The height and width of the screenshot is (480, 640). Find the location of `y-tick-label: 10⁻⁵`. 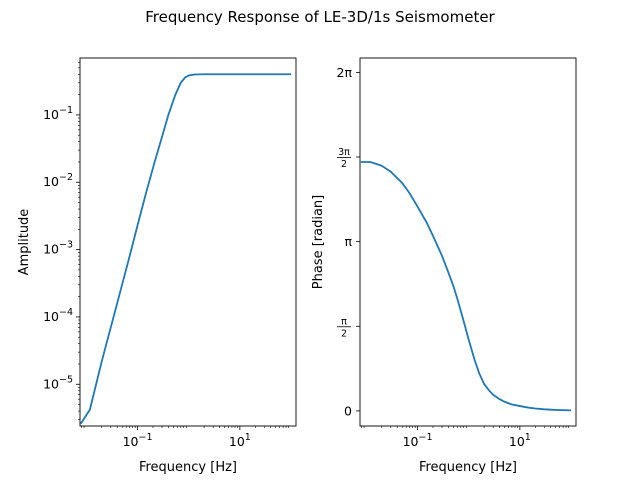

y-tick-label: 10⁻⁵ is located at coordinates (58, 382).